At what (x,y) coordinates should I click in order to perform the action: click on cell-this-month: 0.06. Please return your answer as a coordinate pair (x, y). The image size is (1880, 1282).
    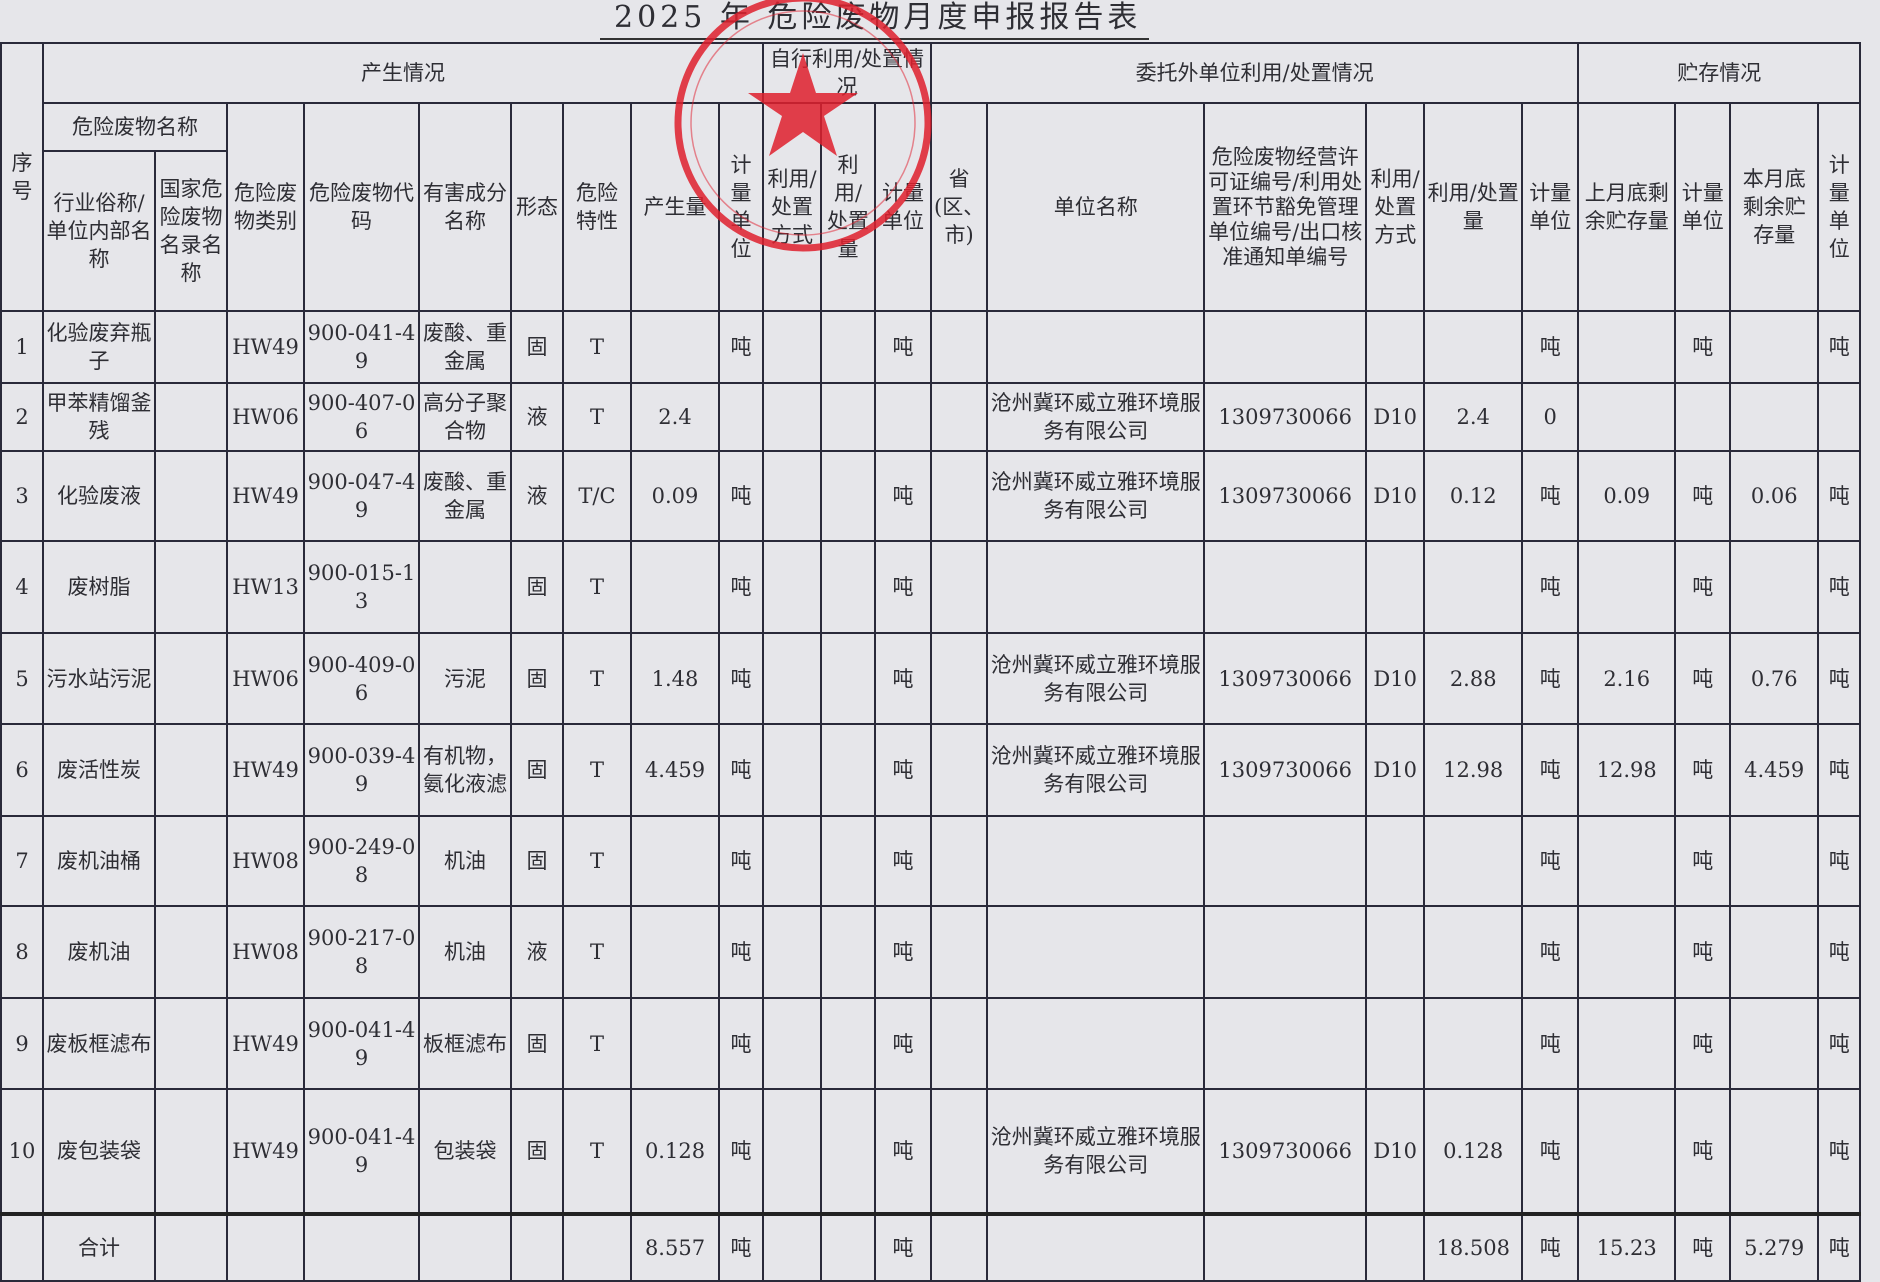
    Looking at the image, I should click on (1774, 496).